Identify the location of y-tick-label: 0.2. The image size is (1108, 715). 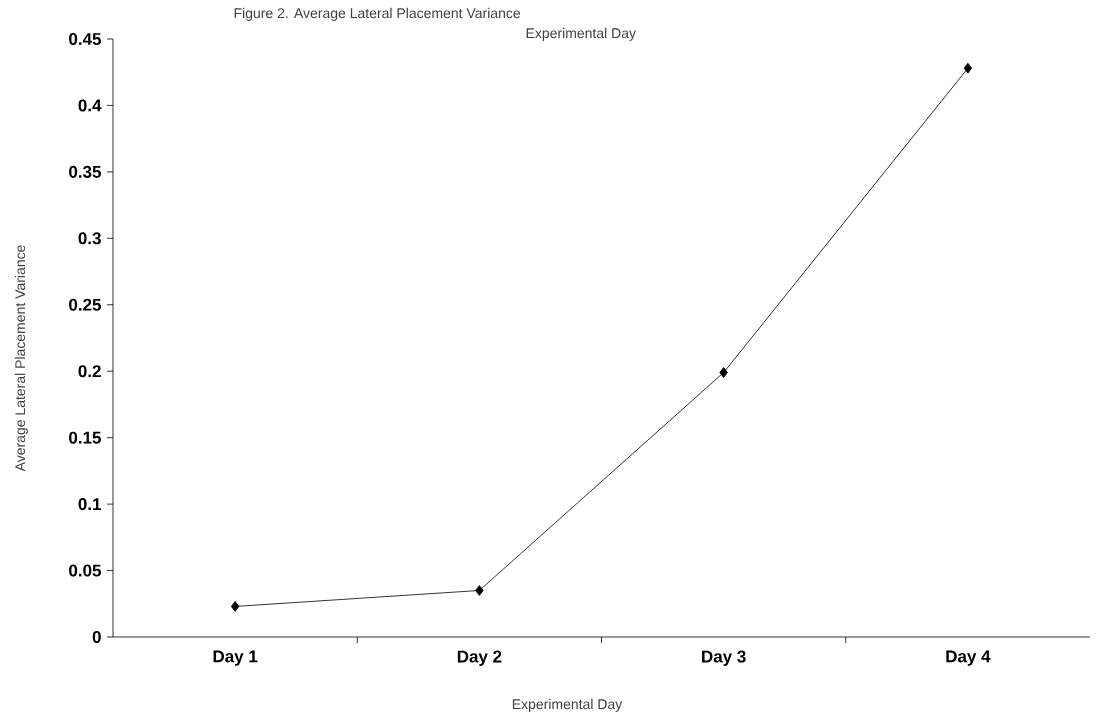
(89, 371).